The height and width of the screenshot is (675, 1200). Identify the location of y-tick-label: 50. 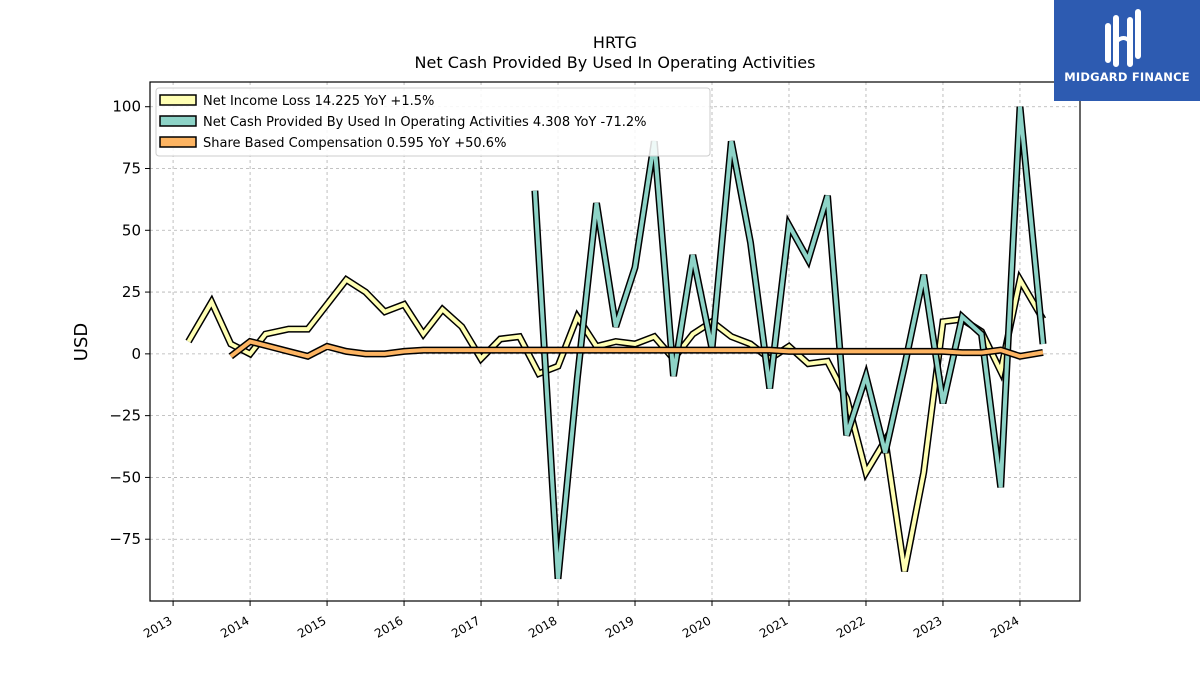
(131, 230).